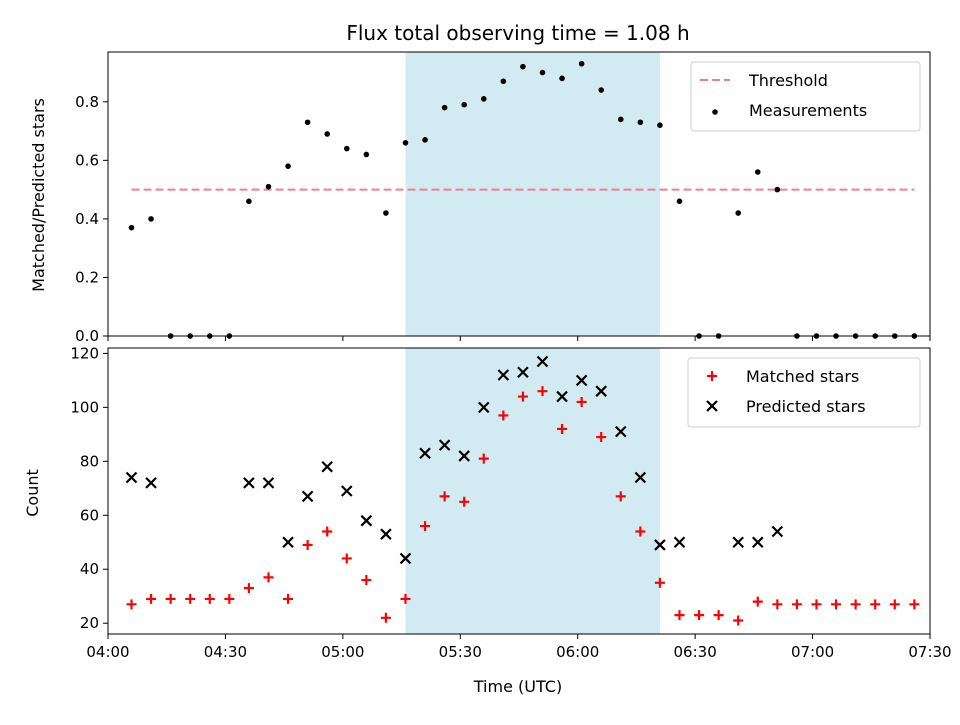 This screenshot has width=960, height=725. Describe the element at coordinates (87, 277) in the screenshot. I see `y-tick-label: 0.2` at that location.